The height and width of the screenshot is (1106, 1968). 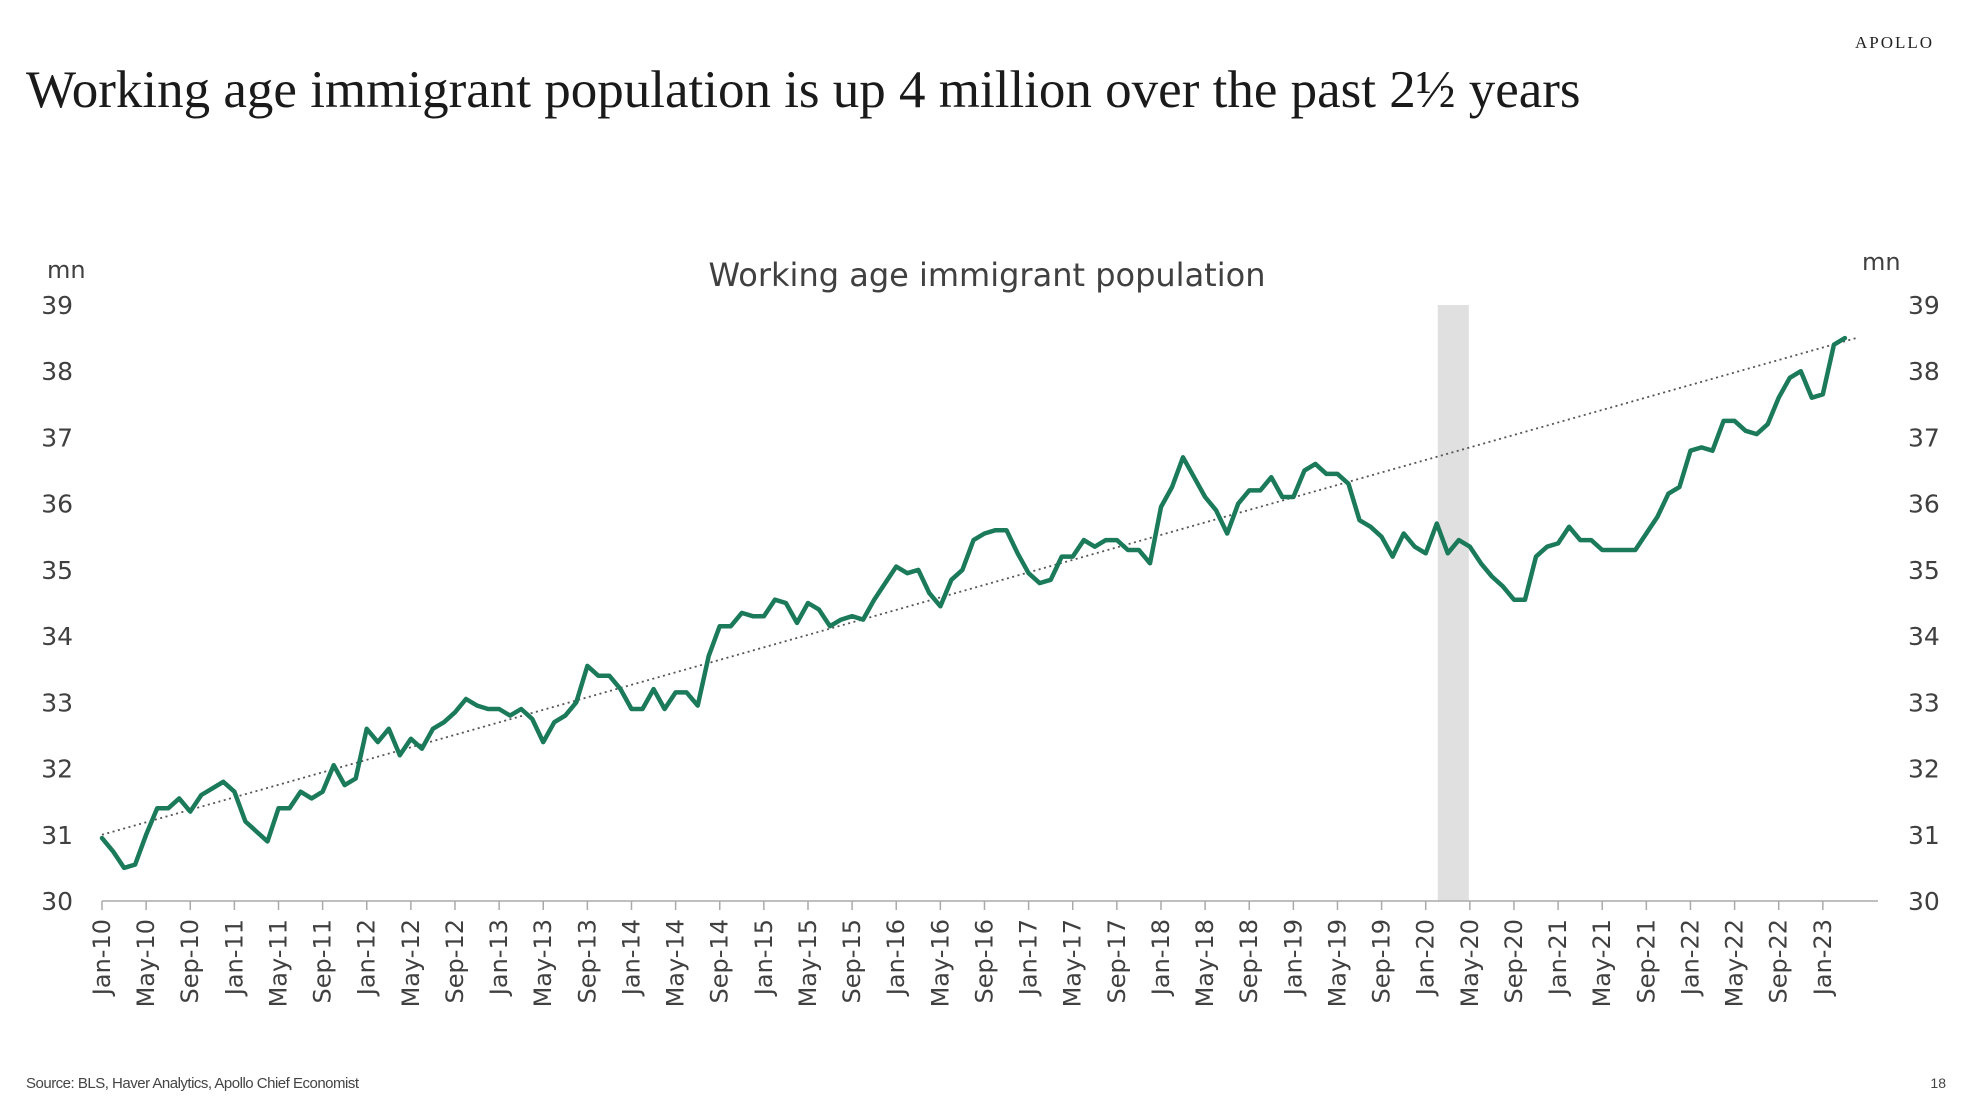 I want to click on x-tick-label: Jan-11, so click(x=234, y=958).